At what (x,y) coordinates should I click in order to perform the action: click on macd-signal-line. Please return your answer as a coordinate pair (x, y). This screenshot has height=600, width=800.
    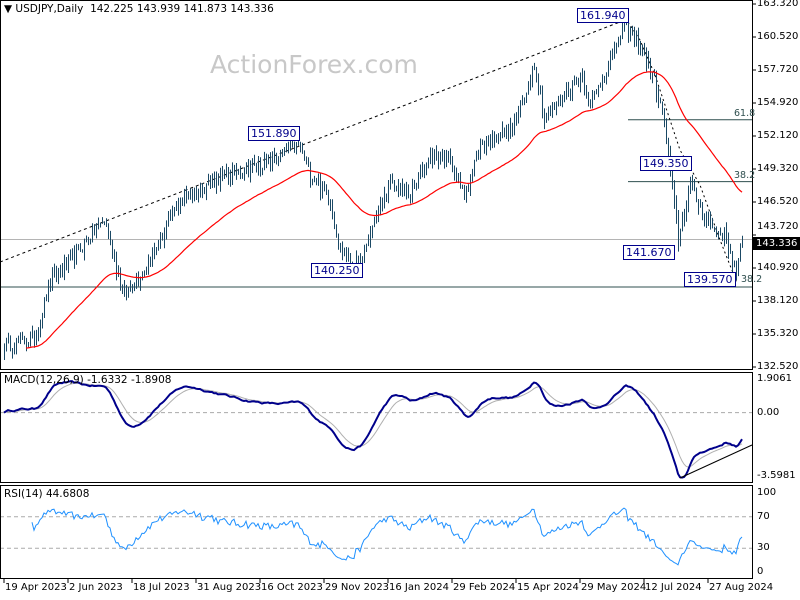
    Looking at the image, I should click on (373, 425).